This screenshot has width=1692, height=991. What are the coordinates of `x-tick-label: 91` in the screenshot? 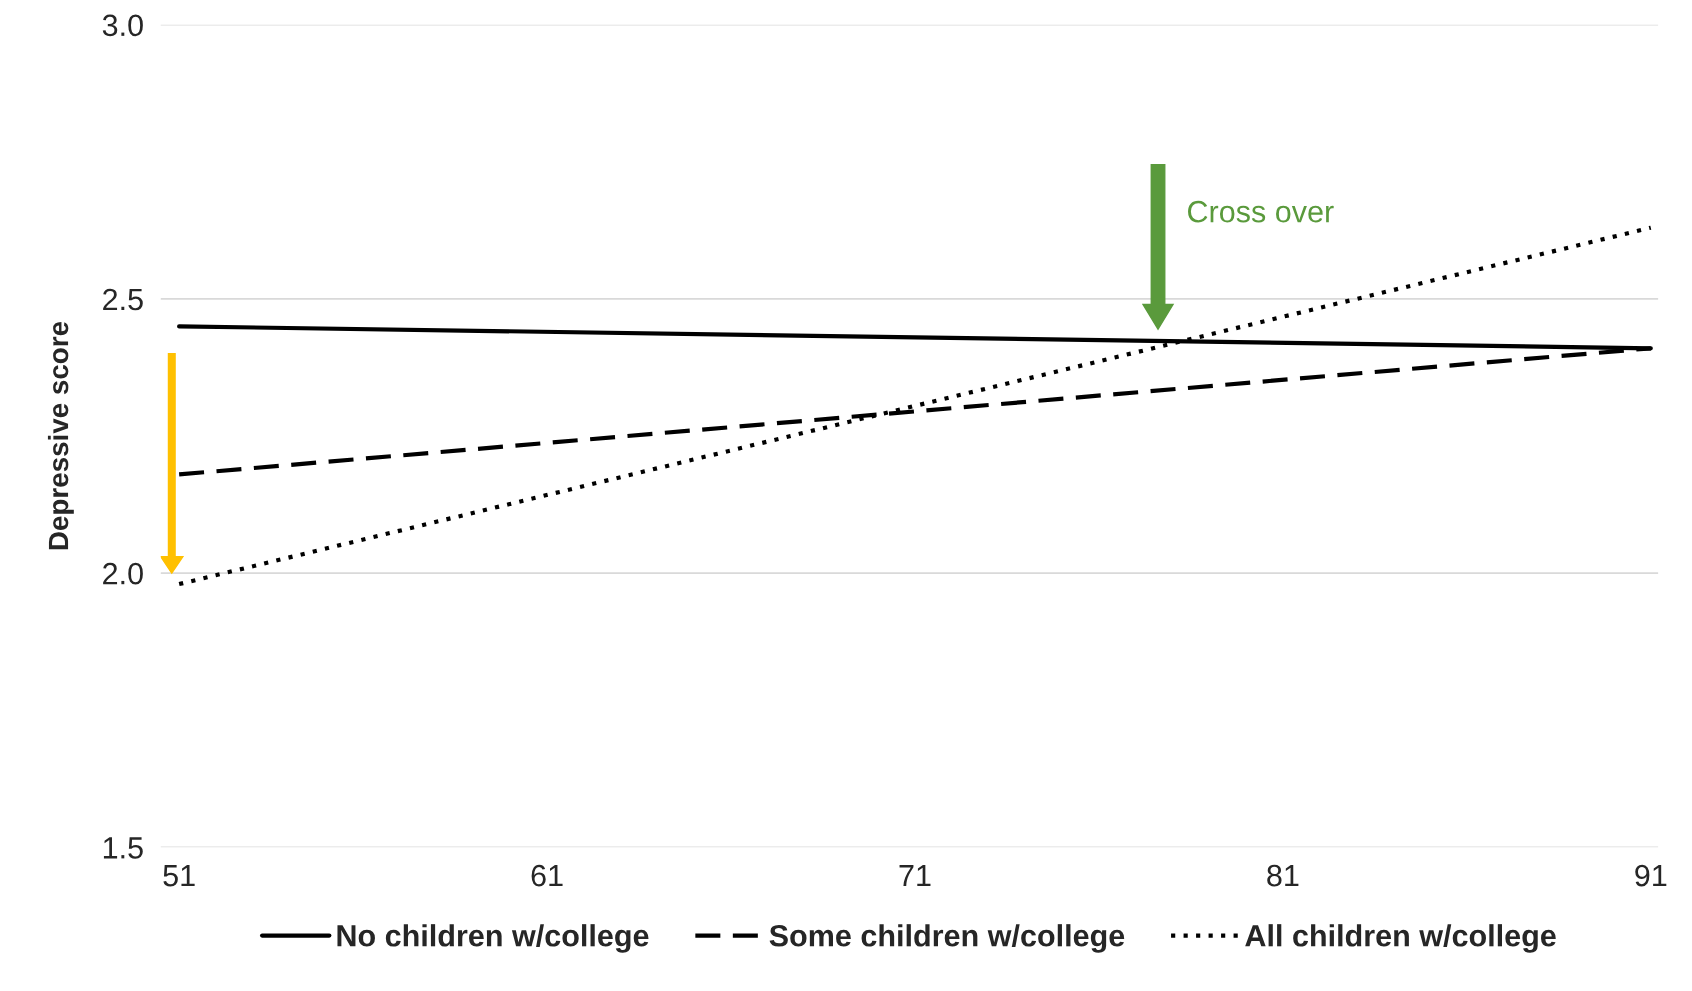 It's located at (1651, 875).